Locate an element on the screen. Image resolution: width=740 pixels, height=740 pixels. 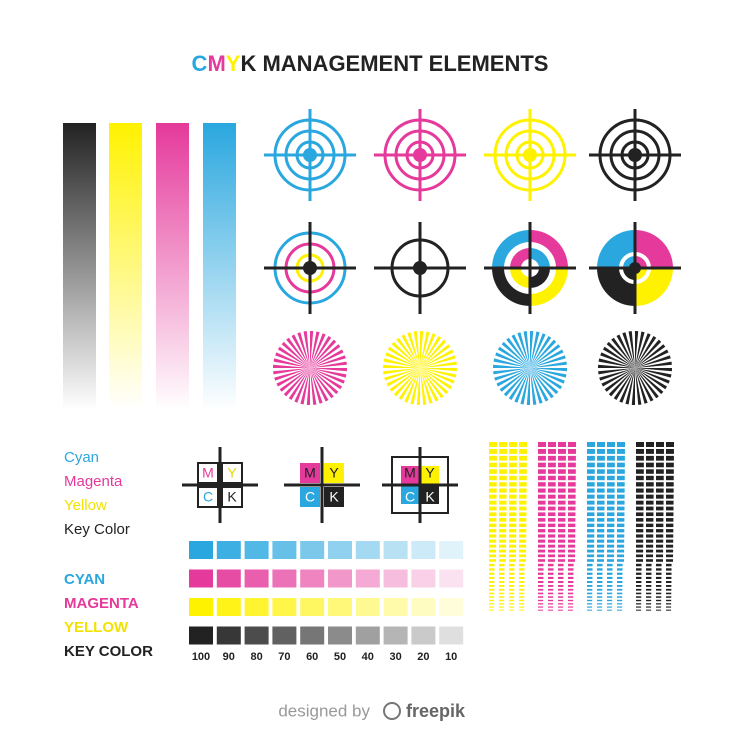
scale-label: 30 is located at coordinates (395, 657).